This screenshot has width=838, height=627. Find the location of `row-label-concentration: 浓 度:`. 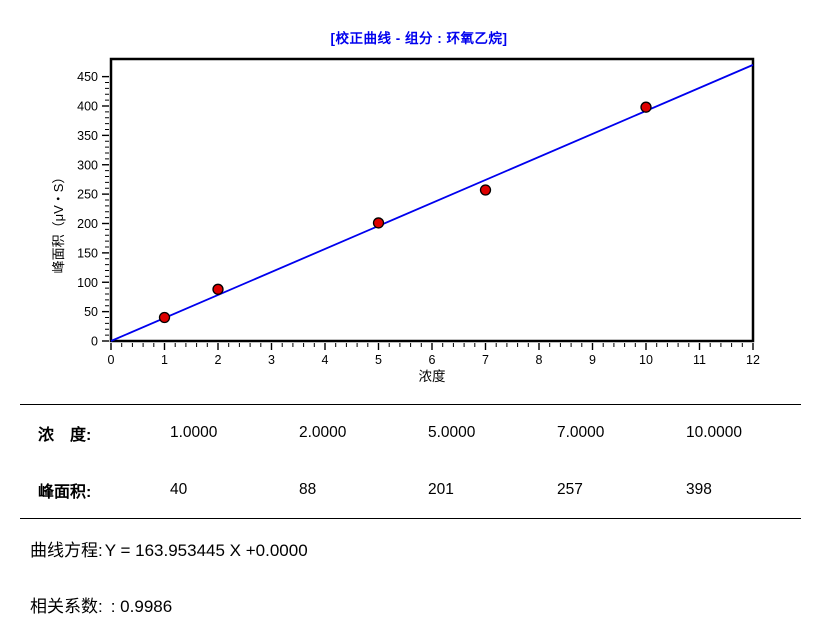

row-label-concentration: 浓 度: is located at coordinates (65, 436).